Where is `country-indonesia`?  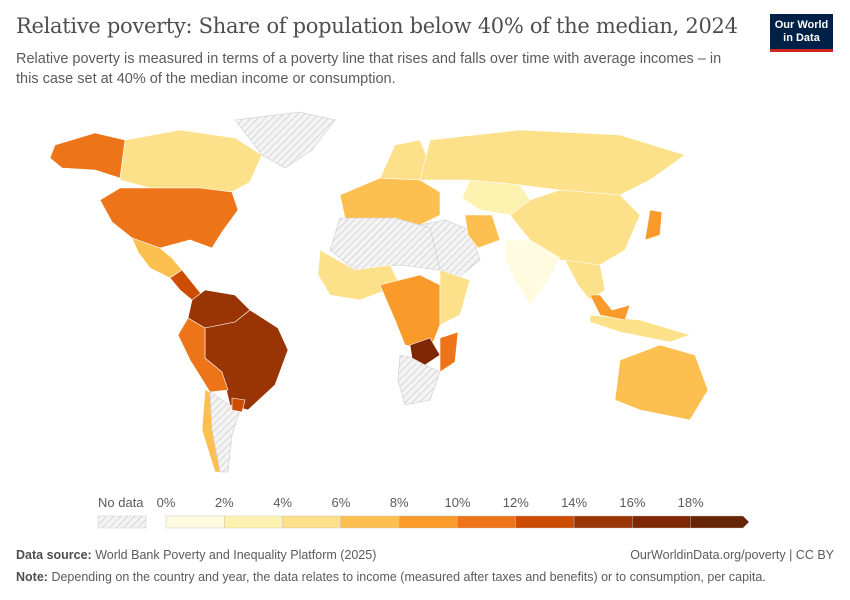
country-indonesia is located at coordinates (640, 328).